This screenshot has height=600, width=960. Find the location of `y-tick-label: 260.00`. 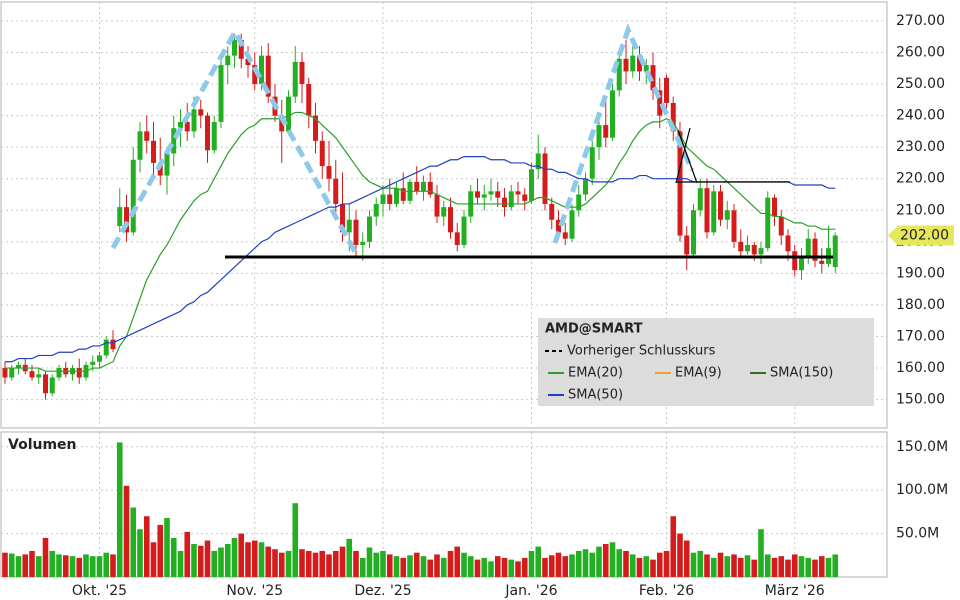

y-tick-label: 260.00 is located at coordinates (920, 52).